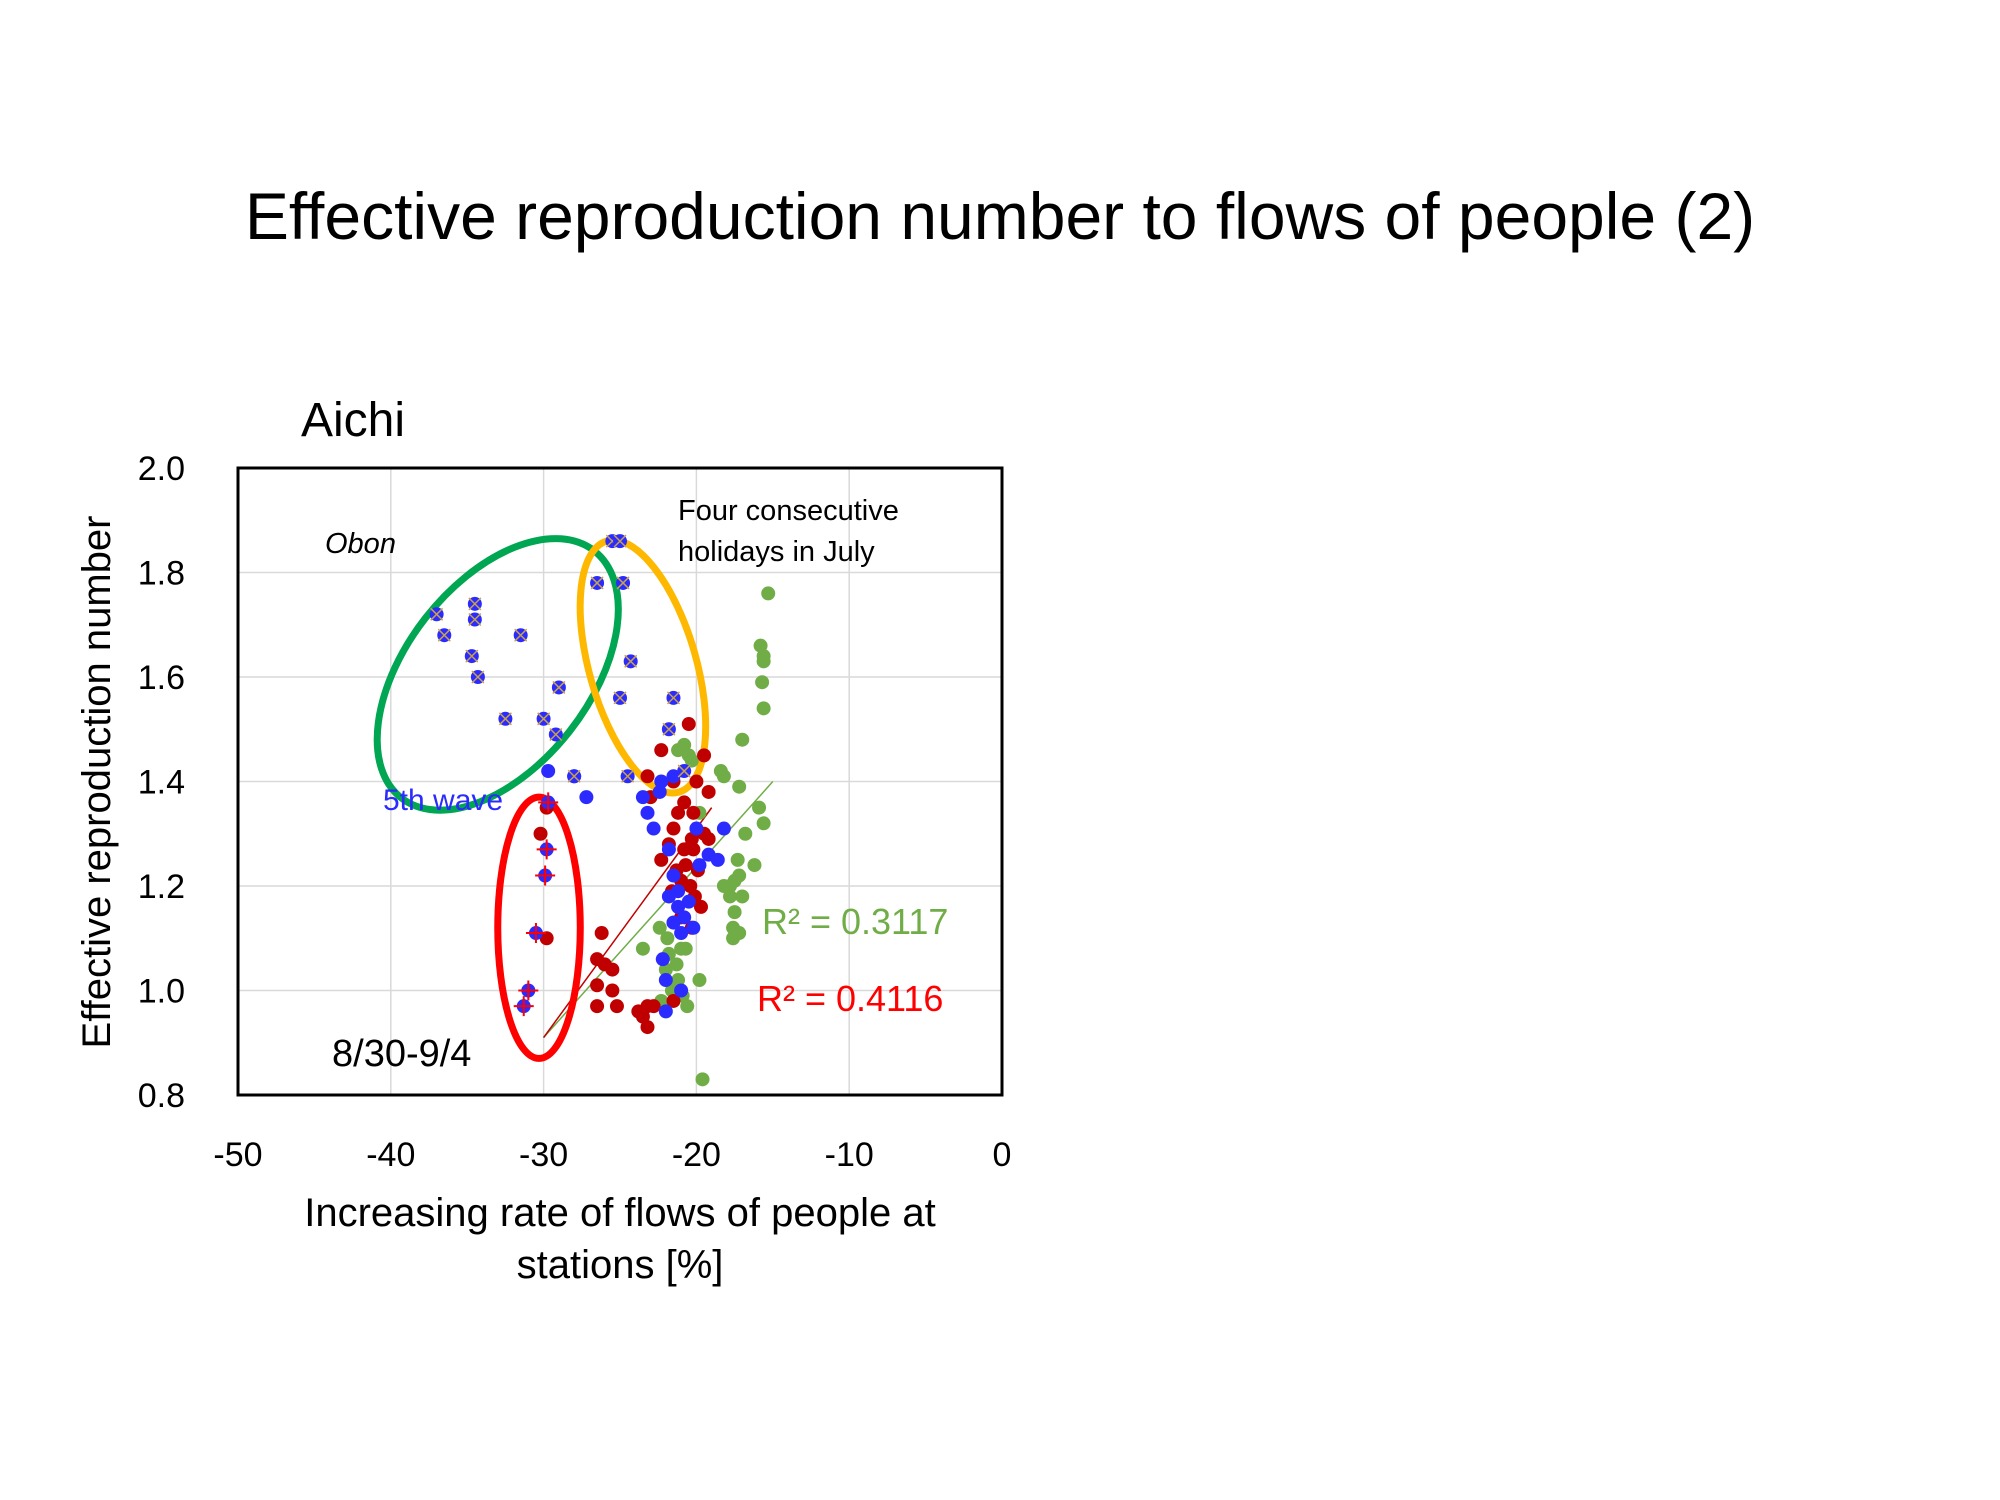 This screenshot has height=1500, width=2000. I want to click on x-axis-label-line-2: stations [%], so click(620, 1265).